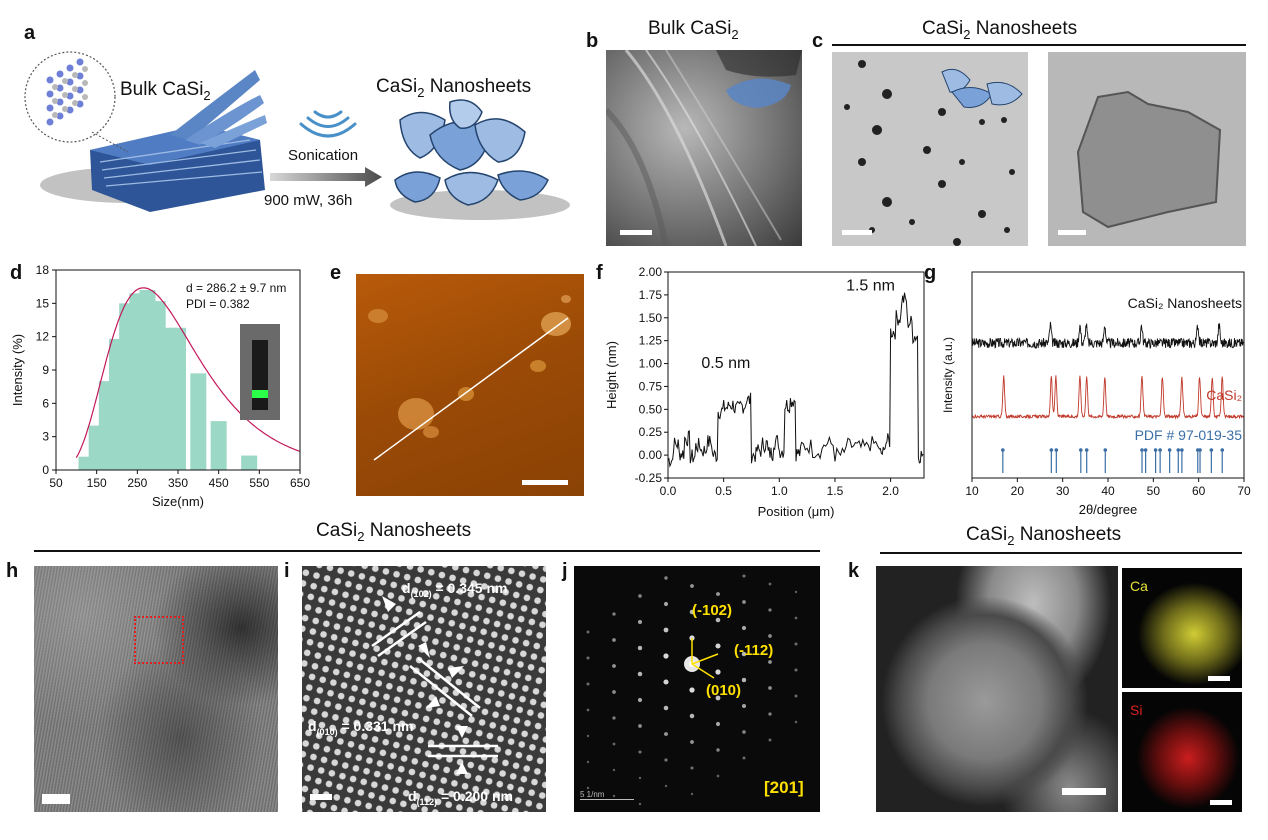  Describe the element at coordinates (724, 690) in the screenshot. I see `spot-label-010: (010)` at that location.